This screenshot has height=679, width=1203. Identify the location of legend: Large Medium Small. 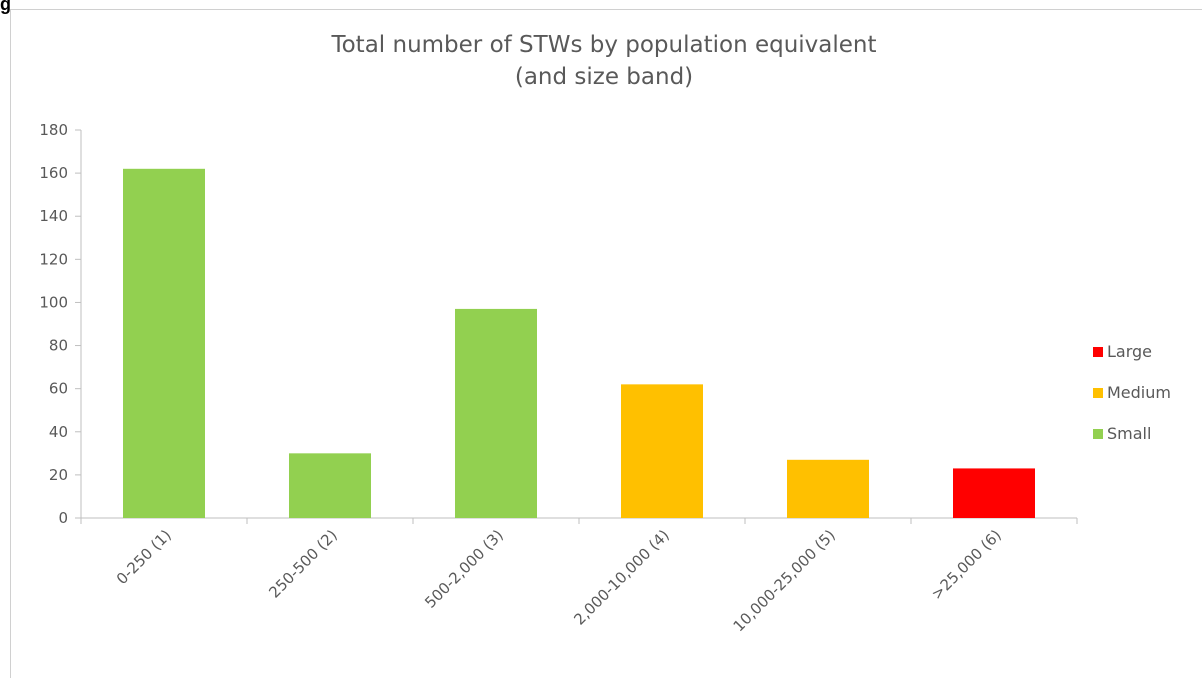
(1132, 392).